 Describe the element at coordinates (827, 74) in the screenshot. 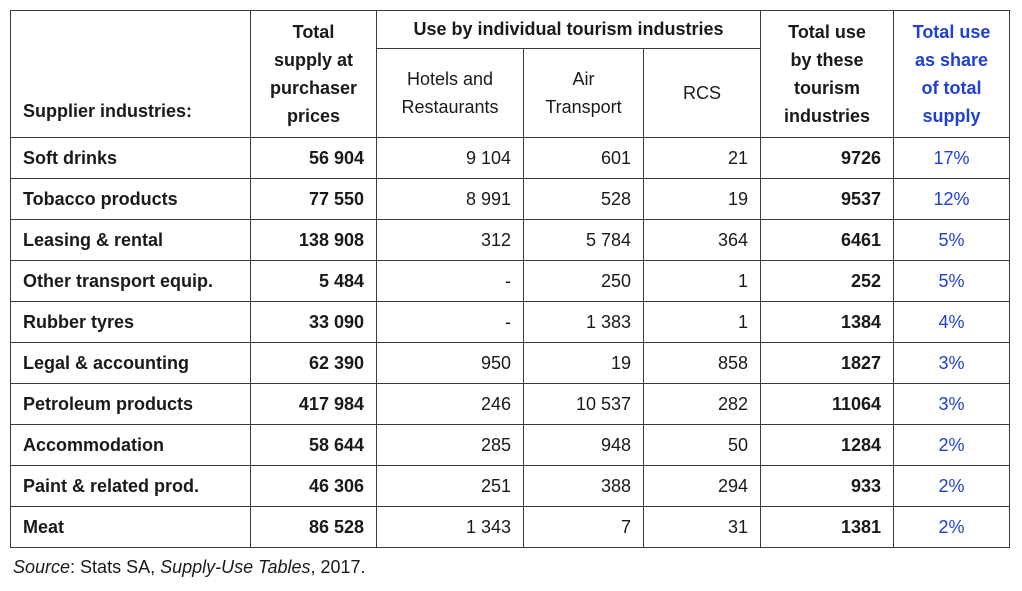

I see `header-total-use: Total use by these tourism industries` at that location.